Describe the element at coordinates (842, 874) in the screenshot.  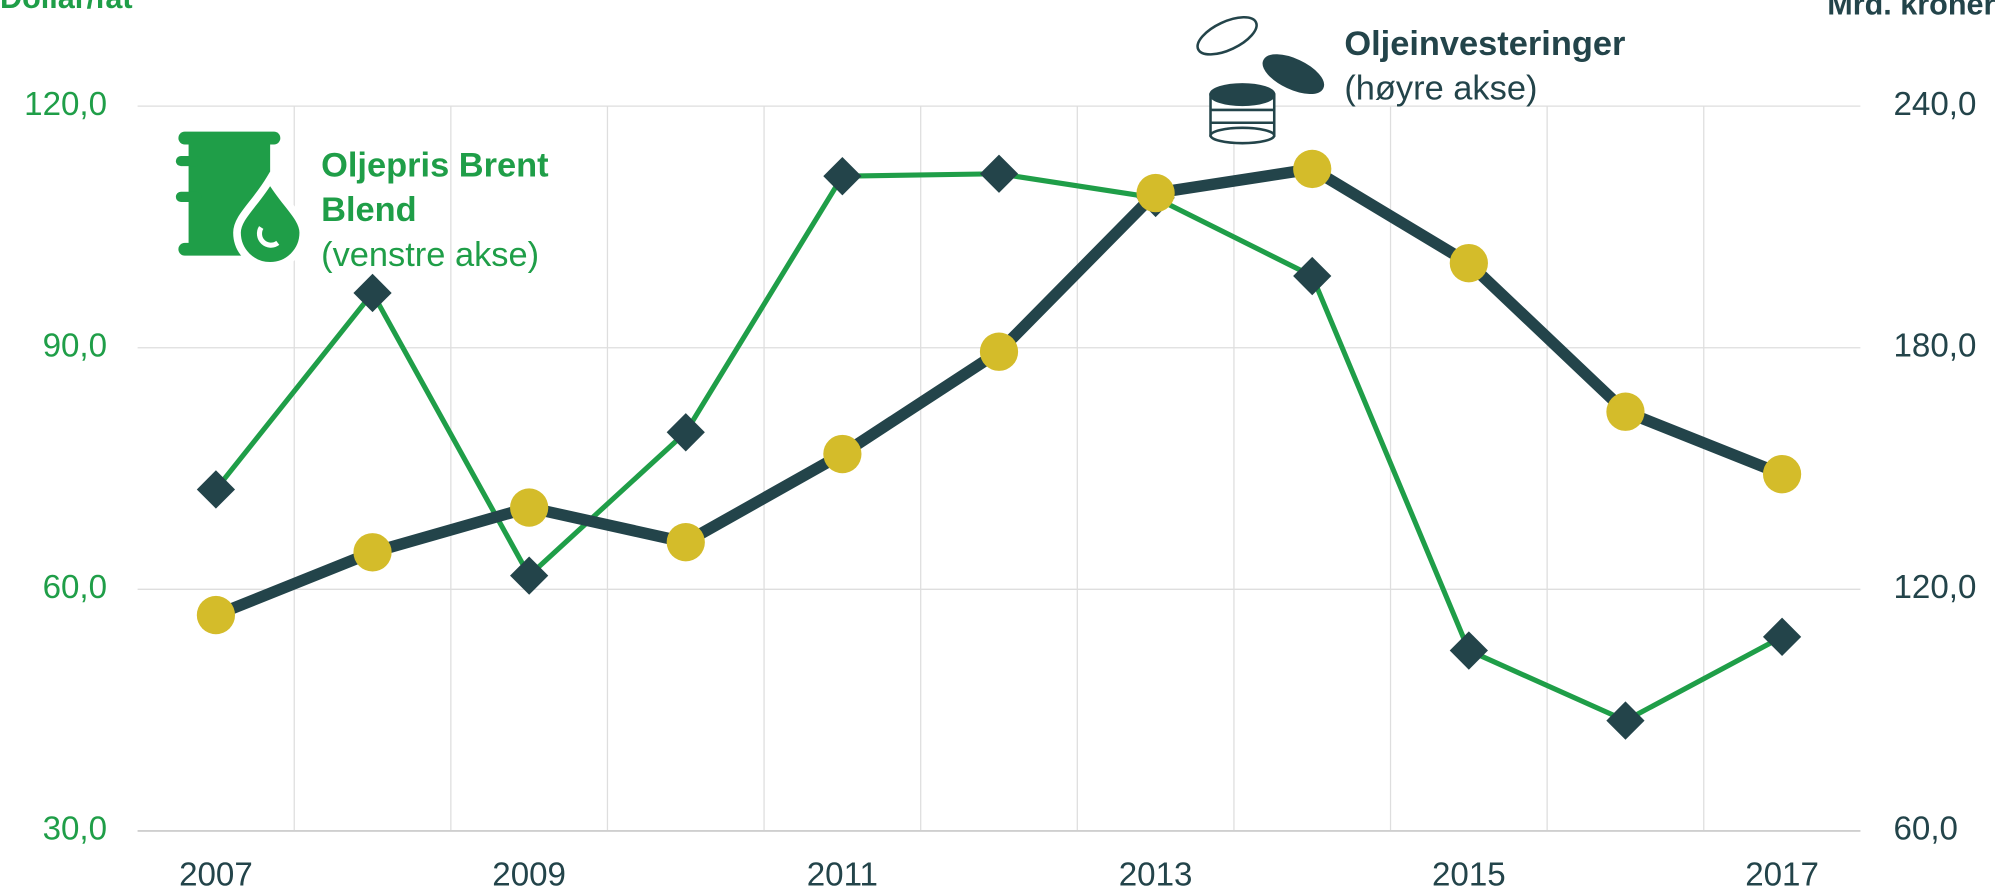
I see `x-tick-label: 2011` at that location.